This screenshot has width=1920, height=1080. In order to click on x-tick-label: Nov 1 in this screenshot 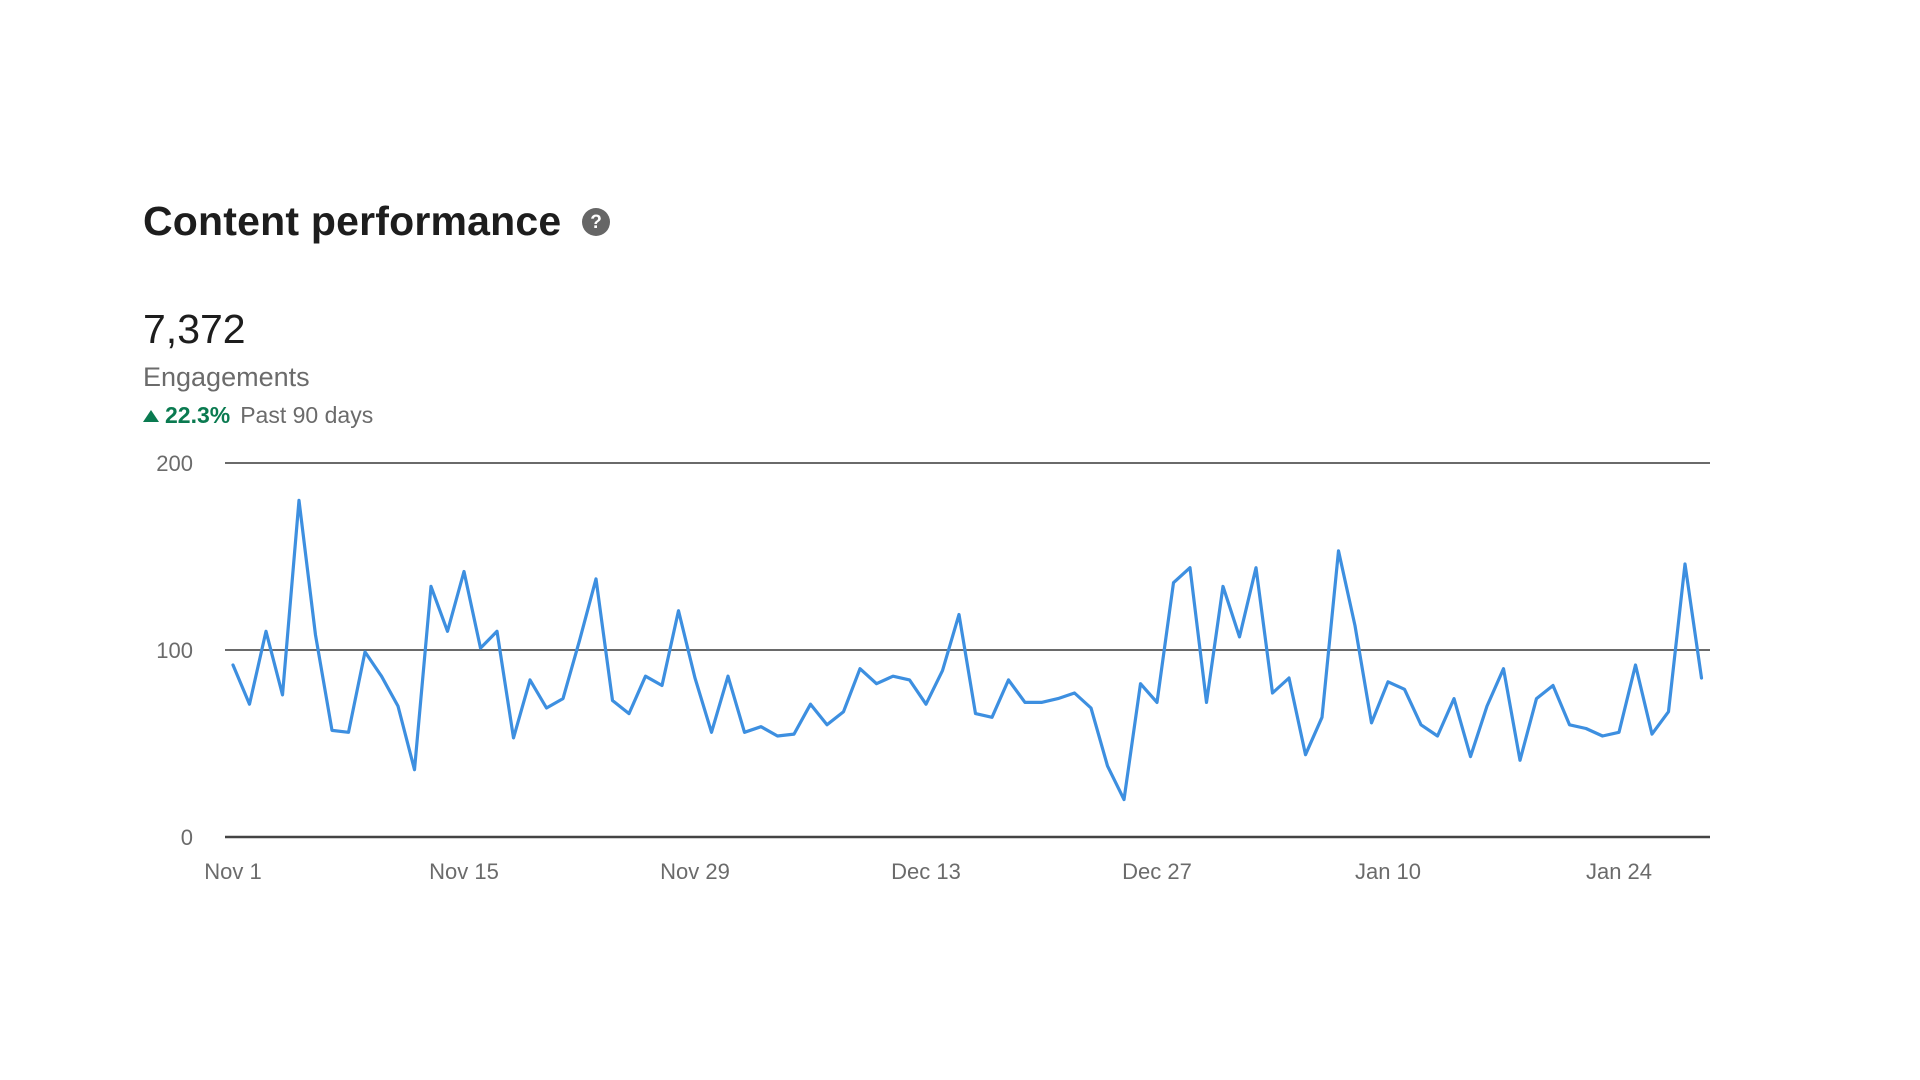, I will do `click(232, 871)`.